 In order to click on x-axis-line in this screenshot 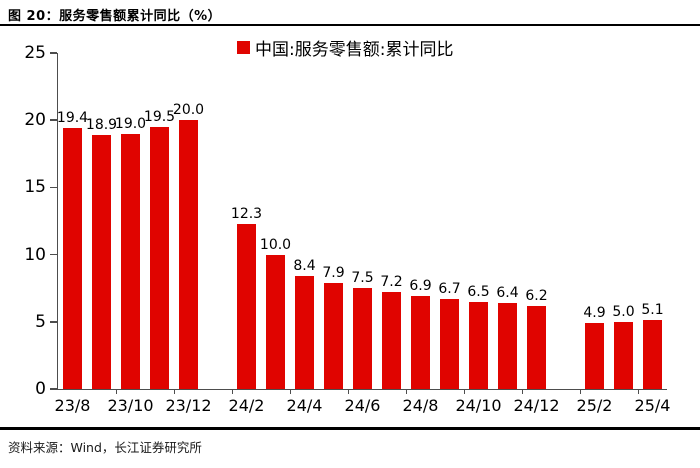, I will do `click(361, 389)`.